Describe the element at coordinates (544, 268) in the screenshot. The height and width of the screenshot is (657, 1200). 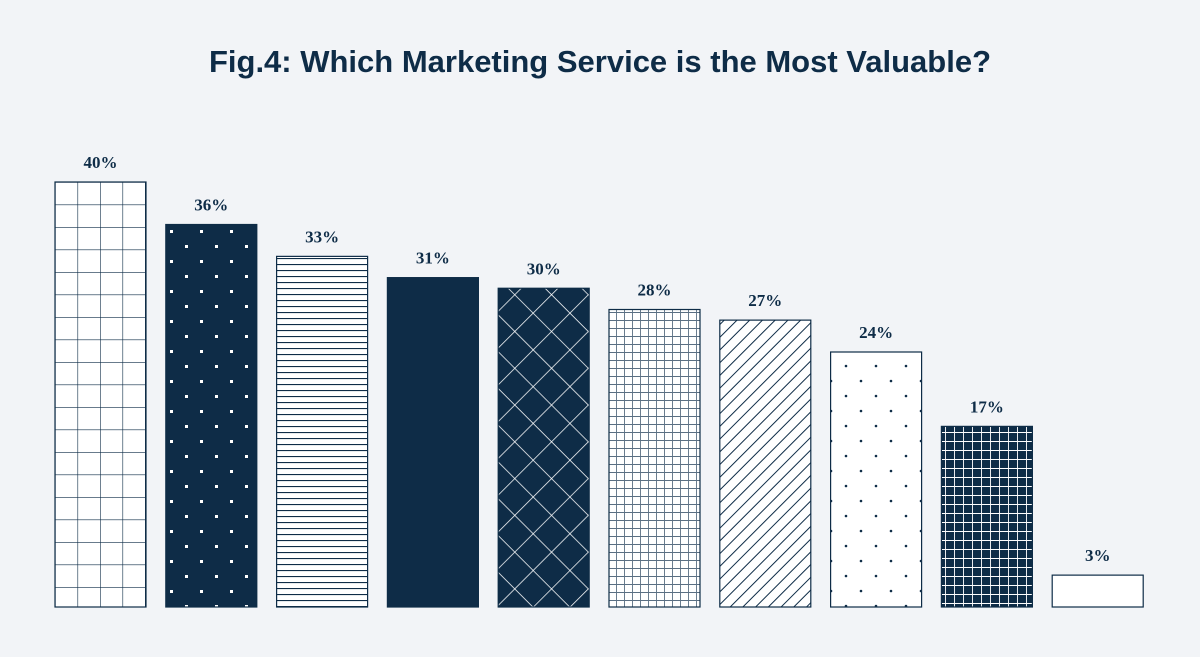
I see `value-label: 30%` at that location.